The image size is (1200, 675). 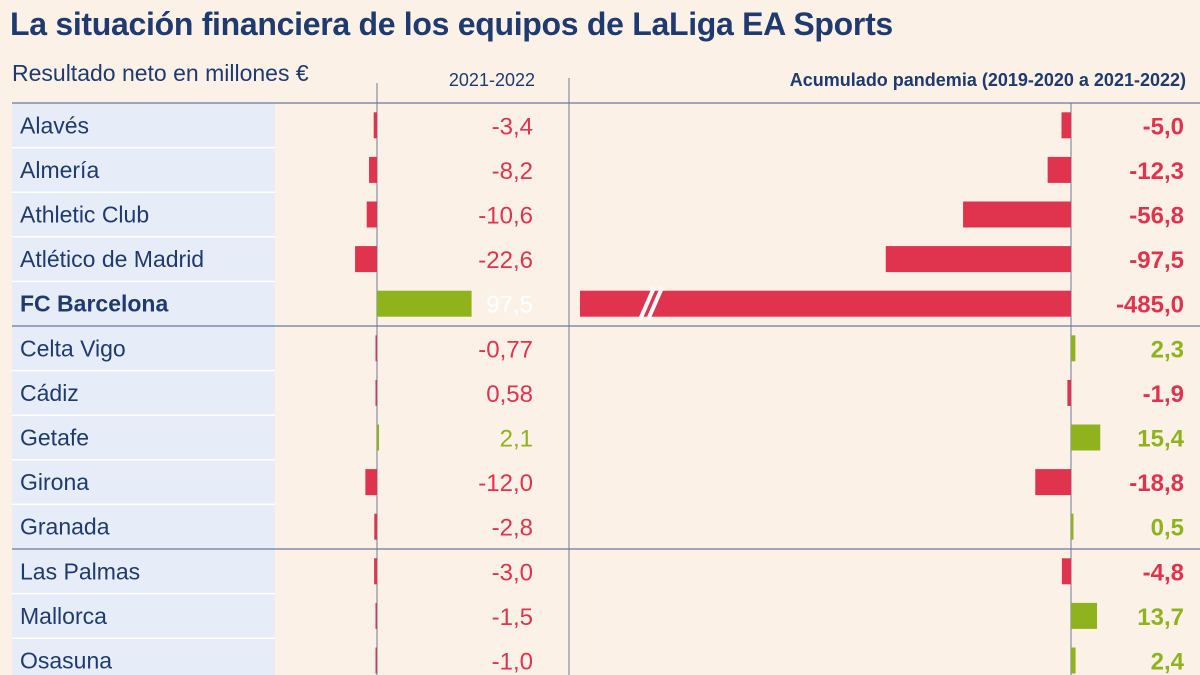 What do you see at coordinates (512, 572) in the screenshot?
I see `value-label-2021-2022: -3,0` at bounding box center [512, 572].